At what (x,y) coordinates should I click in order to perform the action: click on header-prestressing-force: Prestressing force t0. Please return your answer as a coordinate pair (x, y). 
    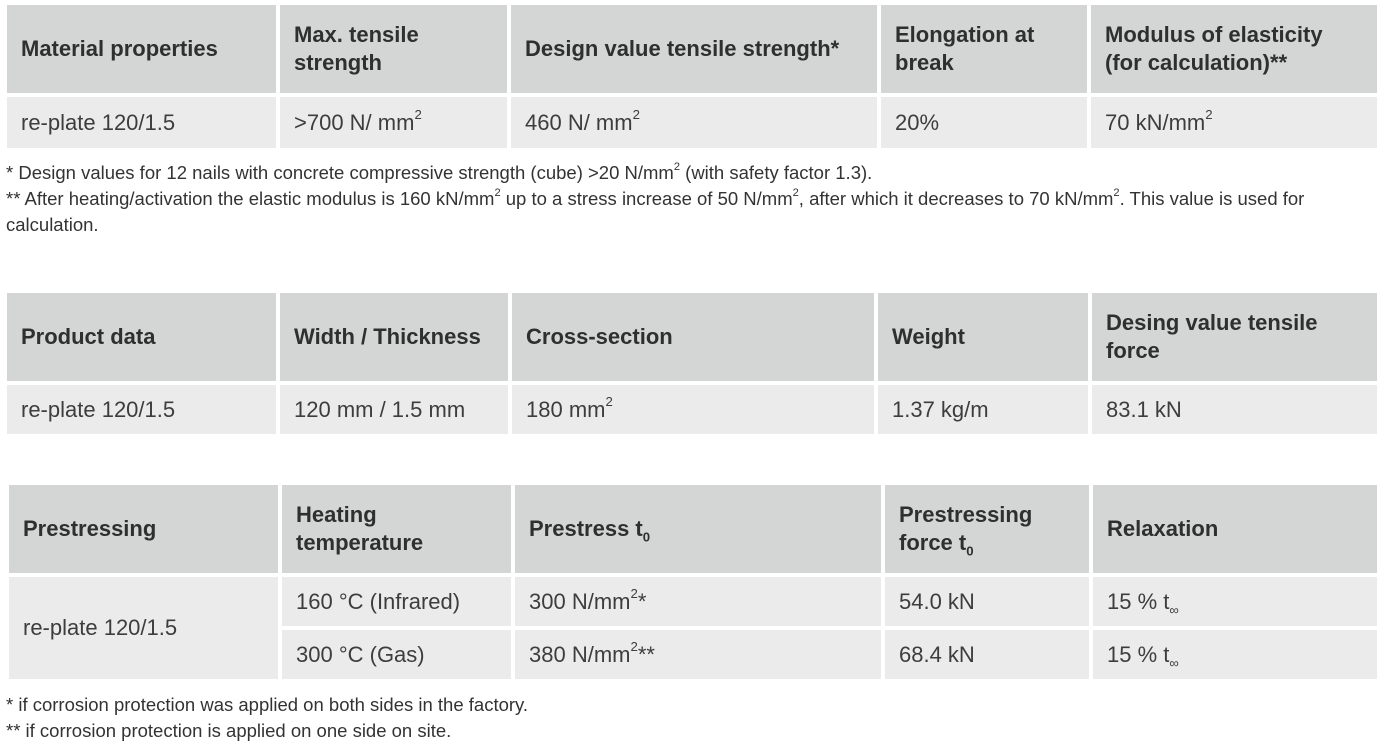
    Looking at the image, I should click on (987, 529).